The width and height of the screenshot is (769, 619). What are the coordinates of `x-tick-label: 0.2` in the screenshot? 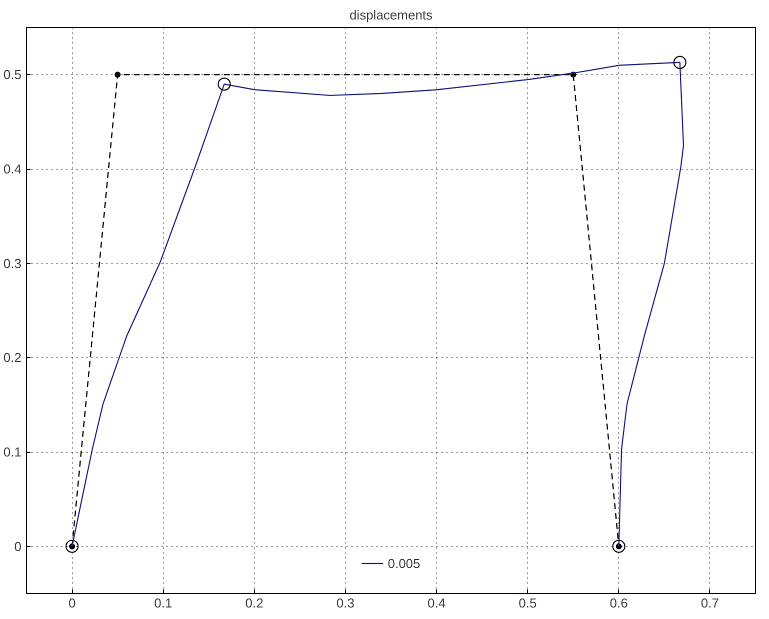 It's located at (254, 603).